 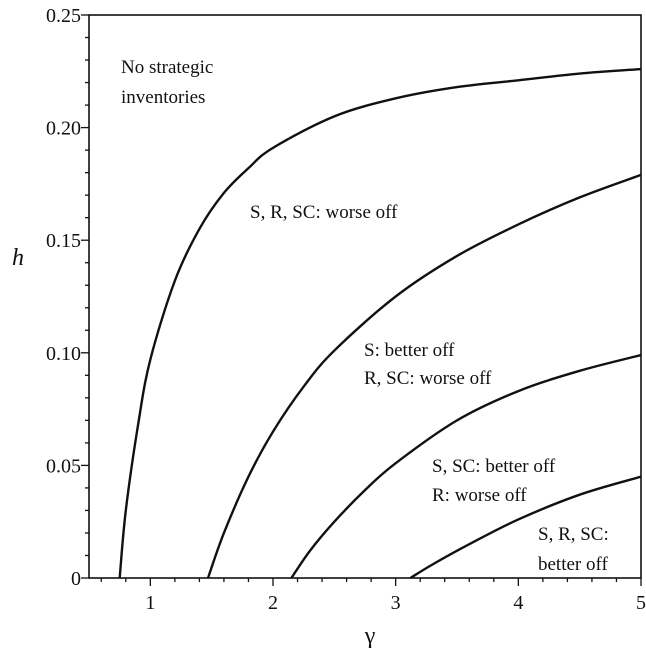 What do you see at coordinates (63, 354) in the screenshot?
I see `y-tick-label: 0.10` at bounding box center [63, 354].